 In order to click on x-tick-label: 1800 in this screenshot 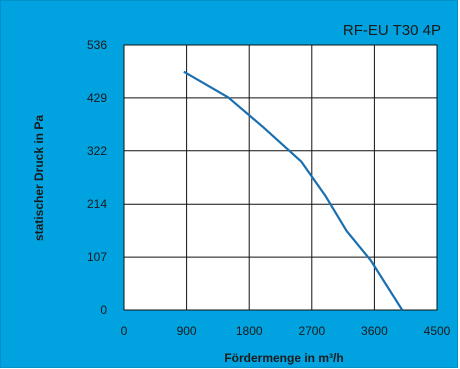, I will do `click(249, 331)`.